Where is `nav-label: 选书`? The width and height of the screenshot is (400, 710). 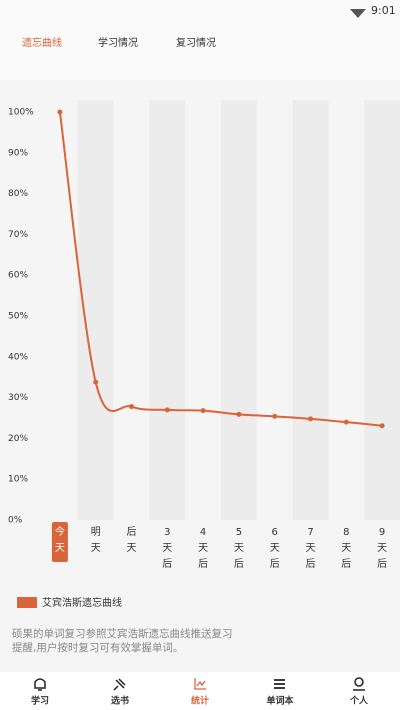 nav-label: 选书 is located at coordinates (120, 701).